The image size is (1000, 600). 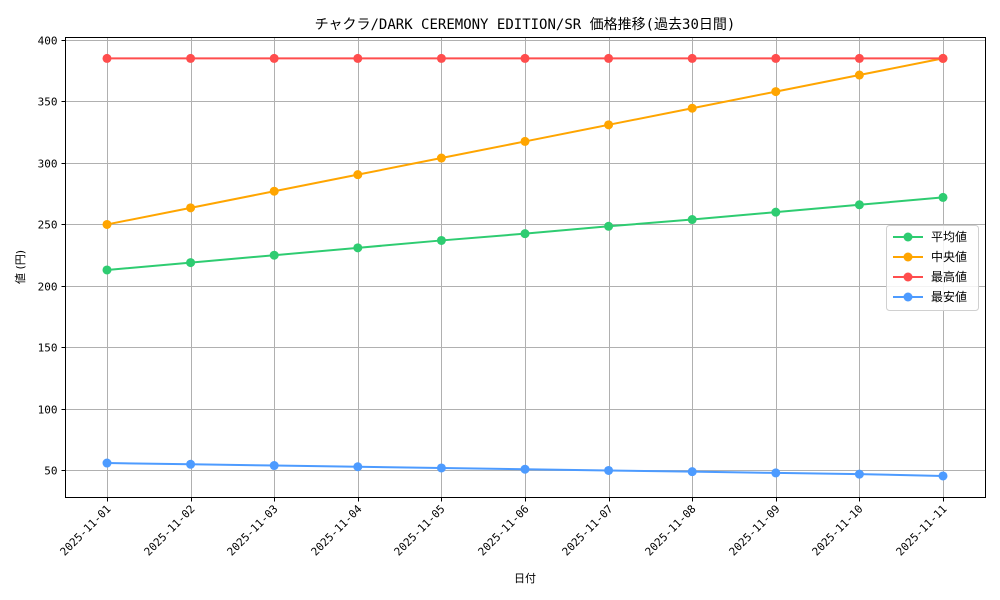 I want to click on legend-label: 平均値, so click(x=949, y=236).